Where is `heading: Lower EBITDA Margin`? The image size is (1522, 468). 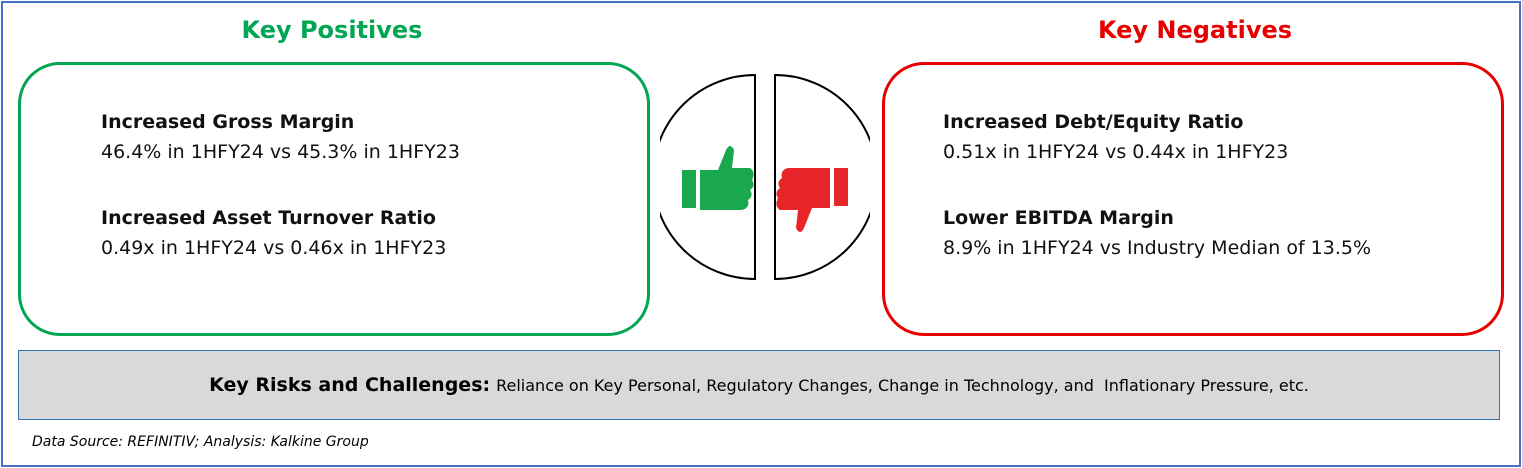 heading: Lower EBITDA Margin is located at coordinates (1058, 218).